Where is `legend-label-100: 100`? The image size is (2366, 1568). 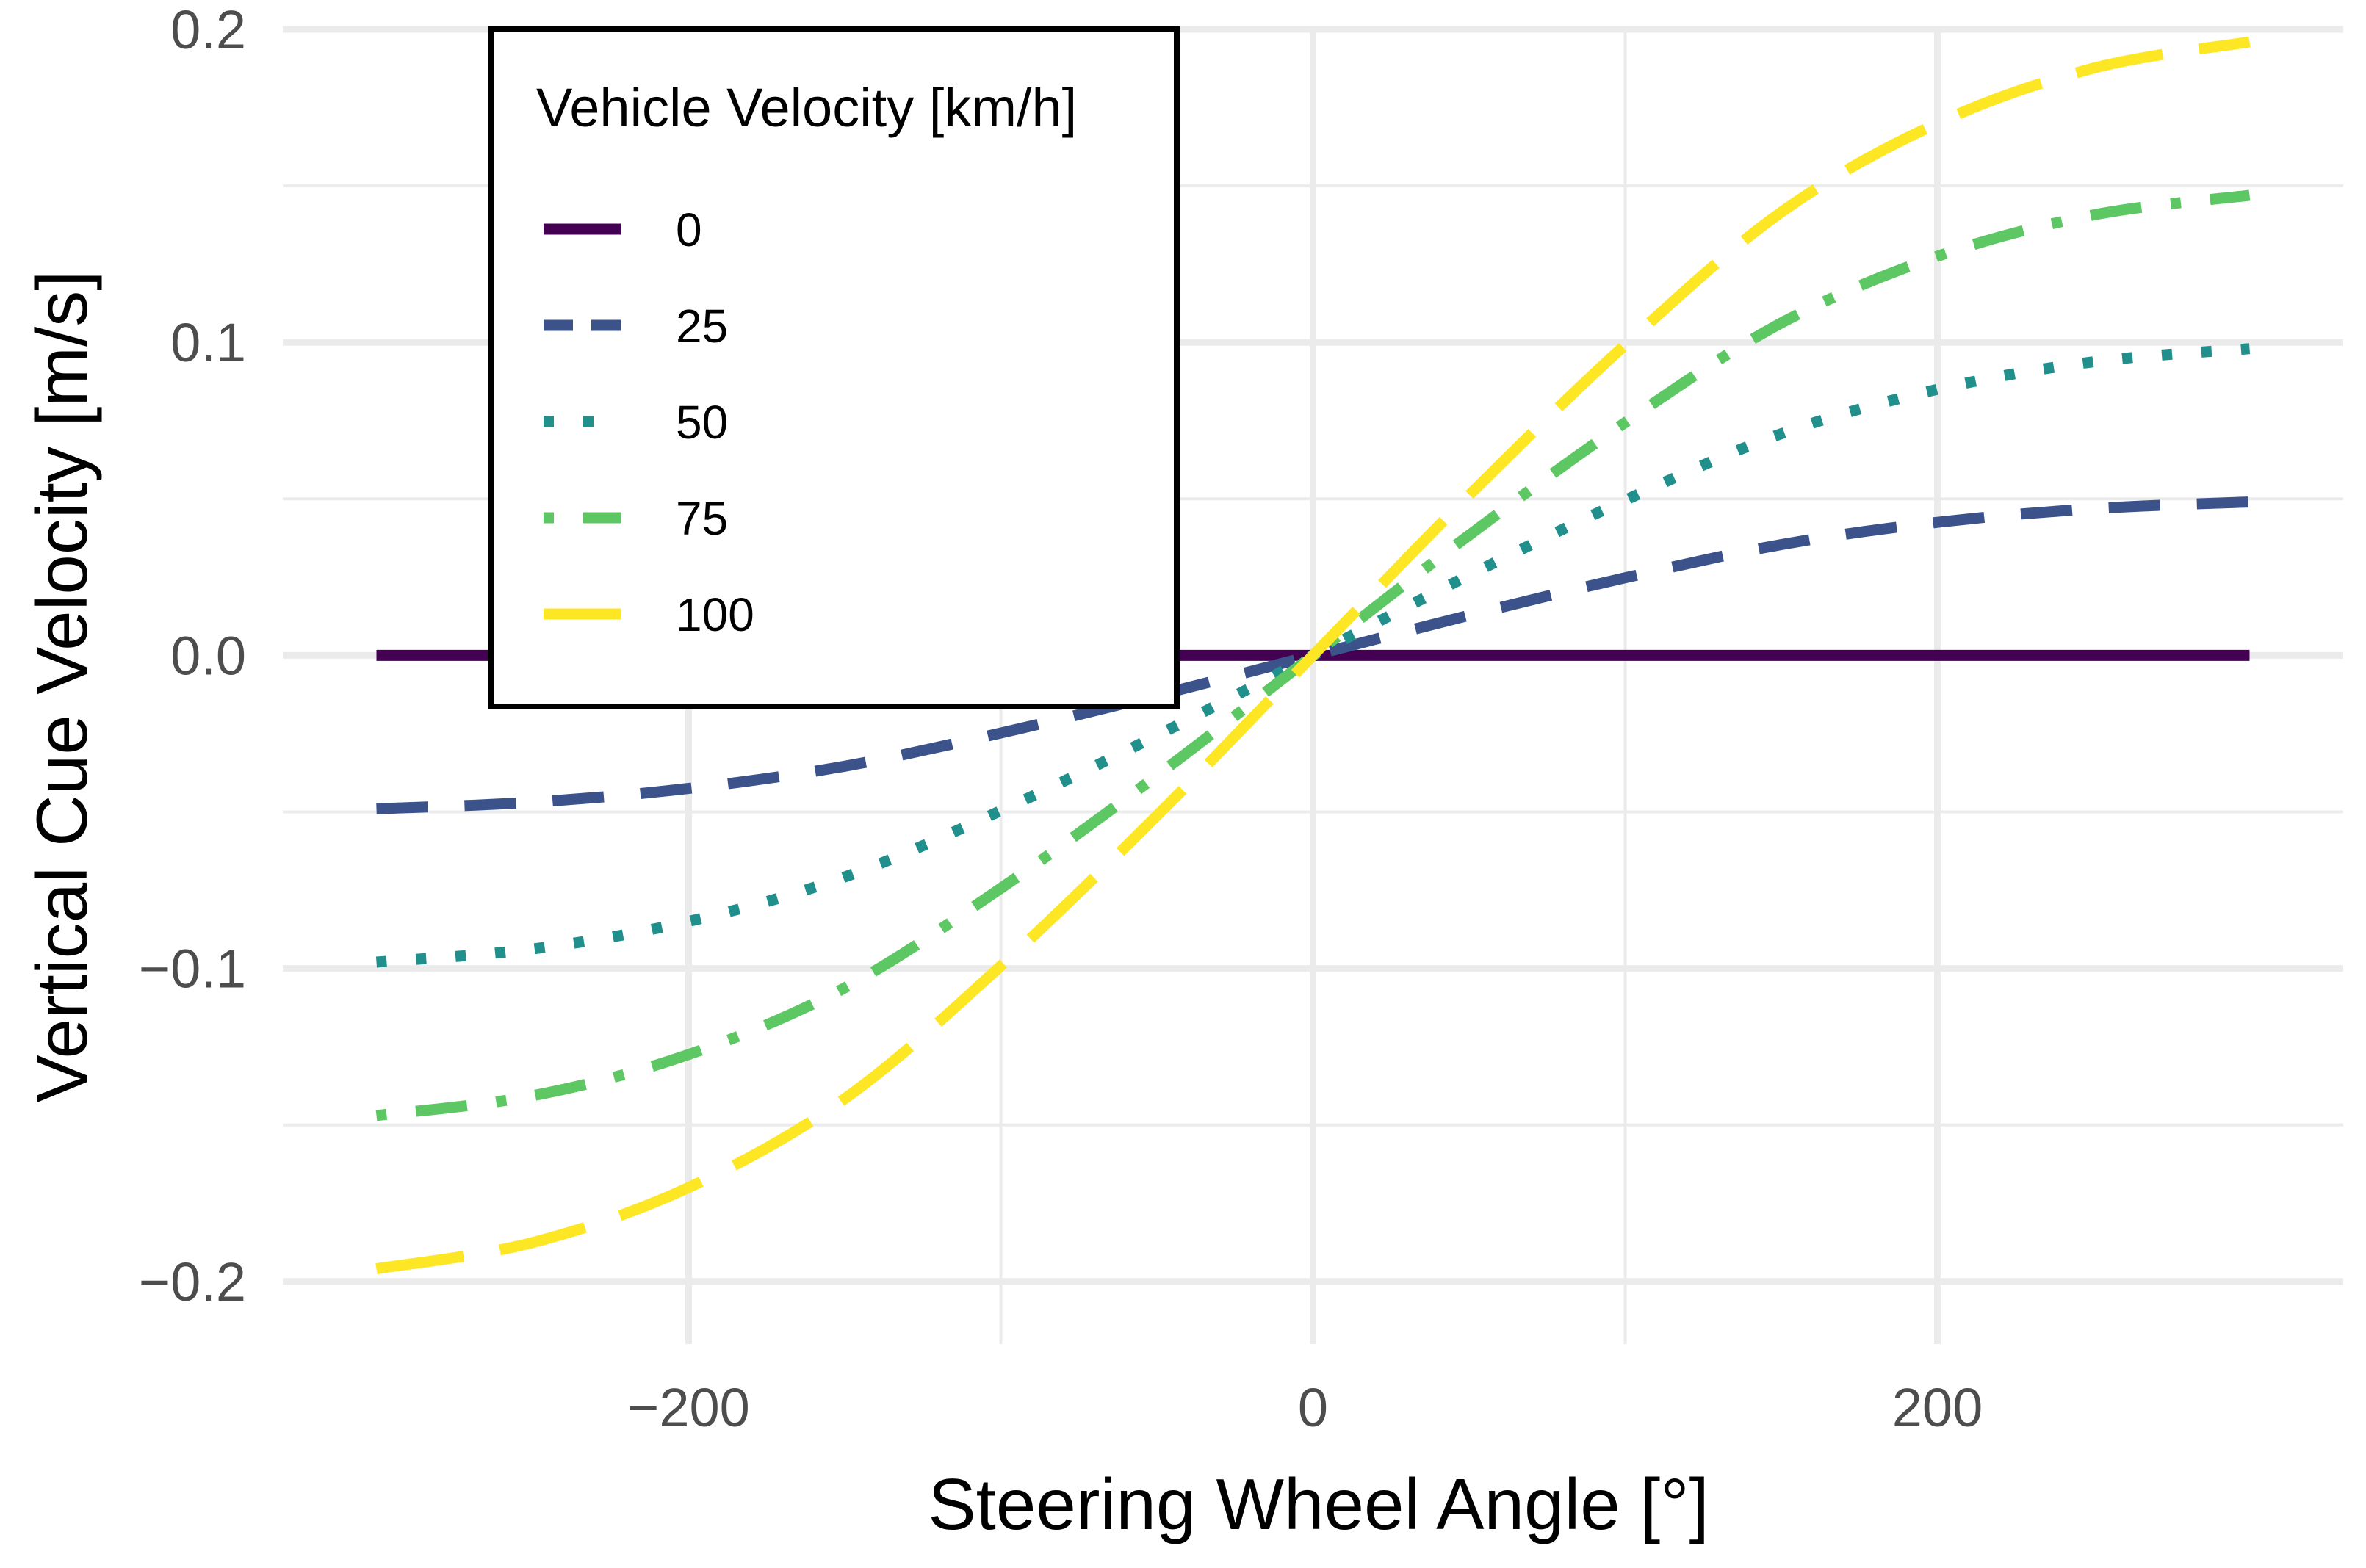
legend-label-100: 100 is located at coordinates (715, 614).